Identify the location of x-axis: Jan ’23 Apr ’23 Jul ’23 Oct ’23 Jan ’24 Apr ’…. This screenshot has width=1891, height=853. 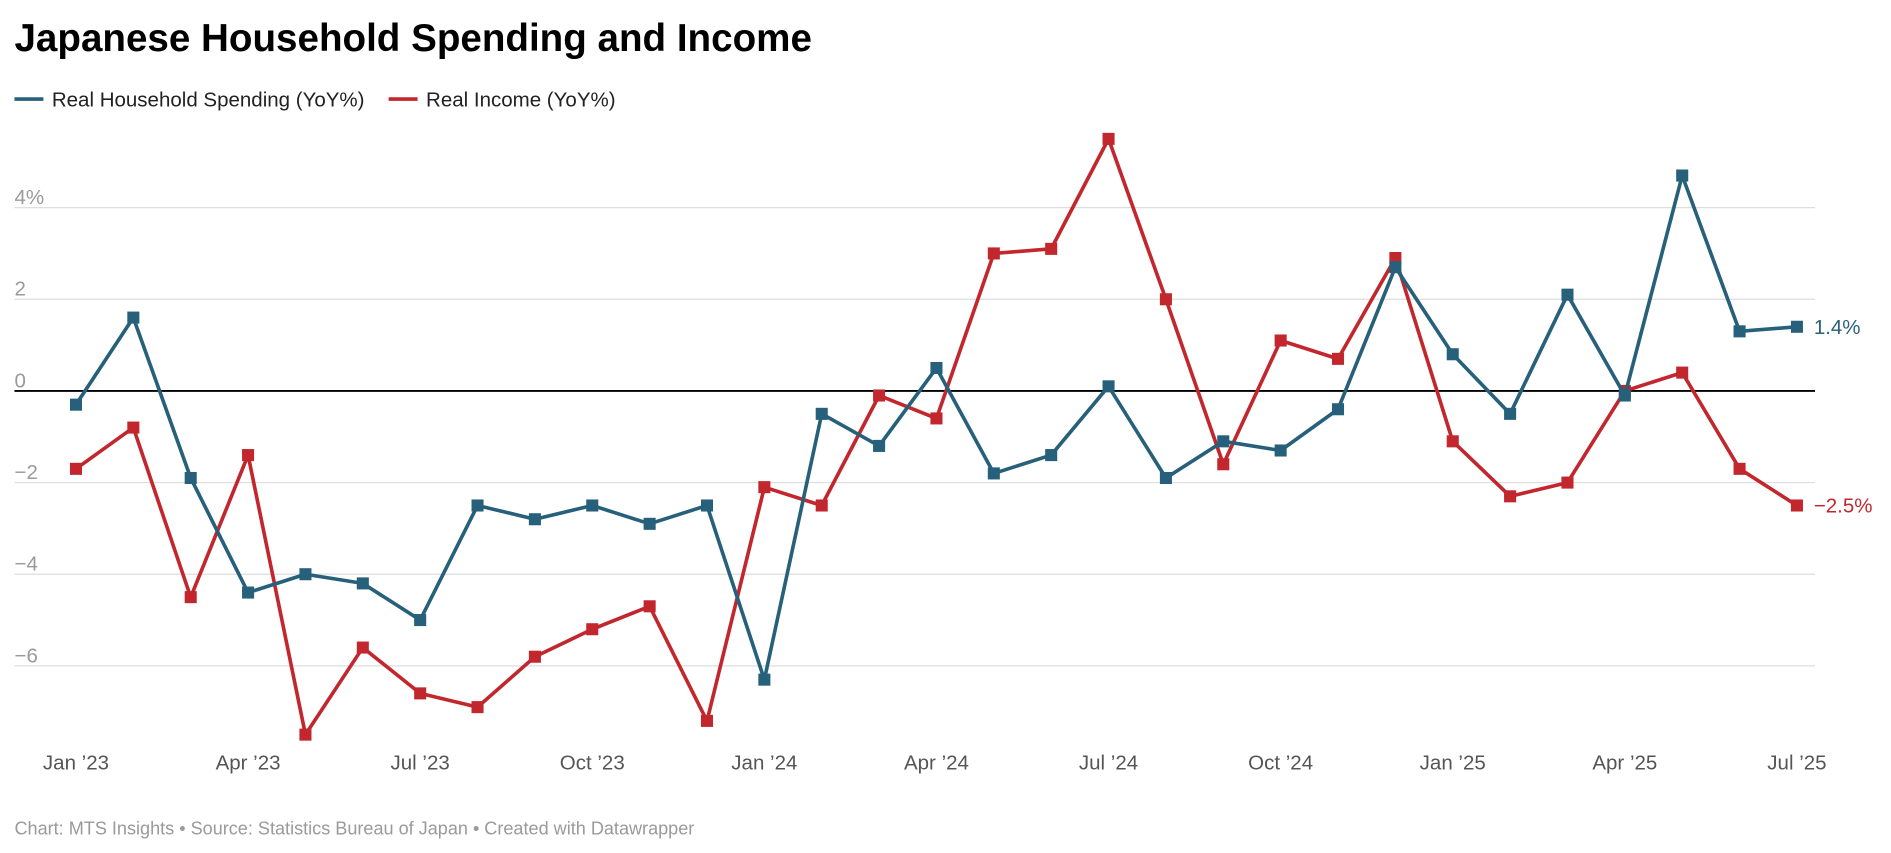
(935, 763).